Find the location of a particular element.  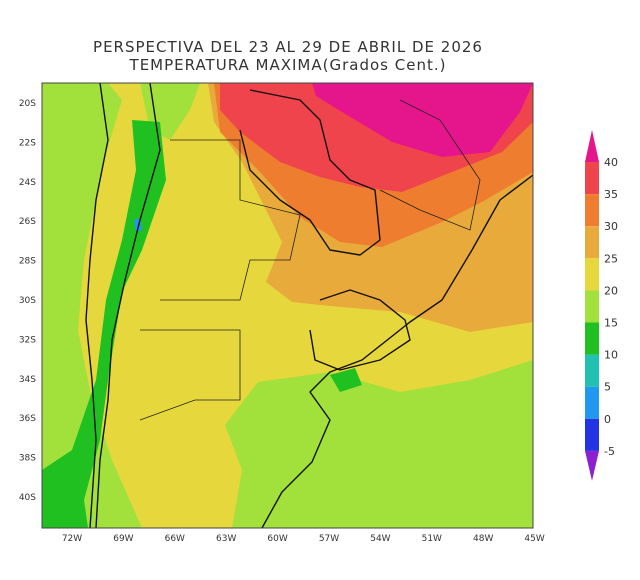

colorbar-label: 0 is located at coordinates (607, 419).